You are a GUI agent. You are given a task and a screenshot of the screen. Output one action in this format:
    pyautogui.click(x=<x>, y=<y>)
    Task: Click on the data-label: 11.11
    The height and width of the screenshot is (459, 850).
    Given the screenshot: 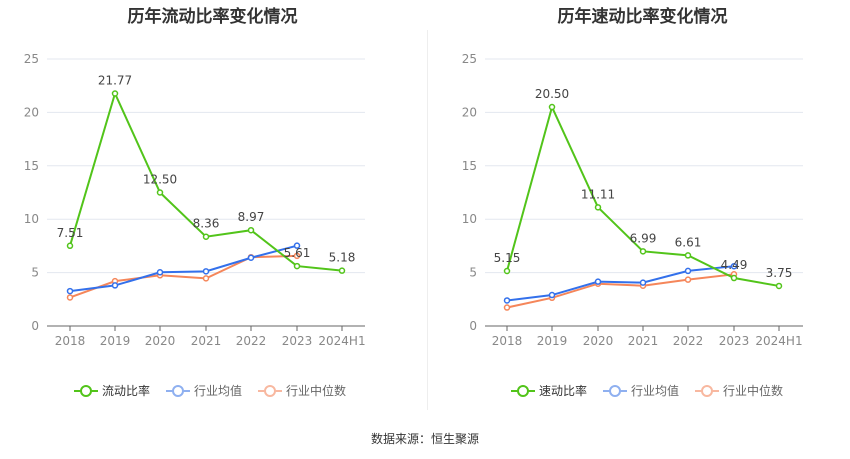 What is the action you would take?
    pyautogui.click(x=598, y=194)
    